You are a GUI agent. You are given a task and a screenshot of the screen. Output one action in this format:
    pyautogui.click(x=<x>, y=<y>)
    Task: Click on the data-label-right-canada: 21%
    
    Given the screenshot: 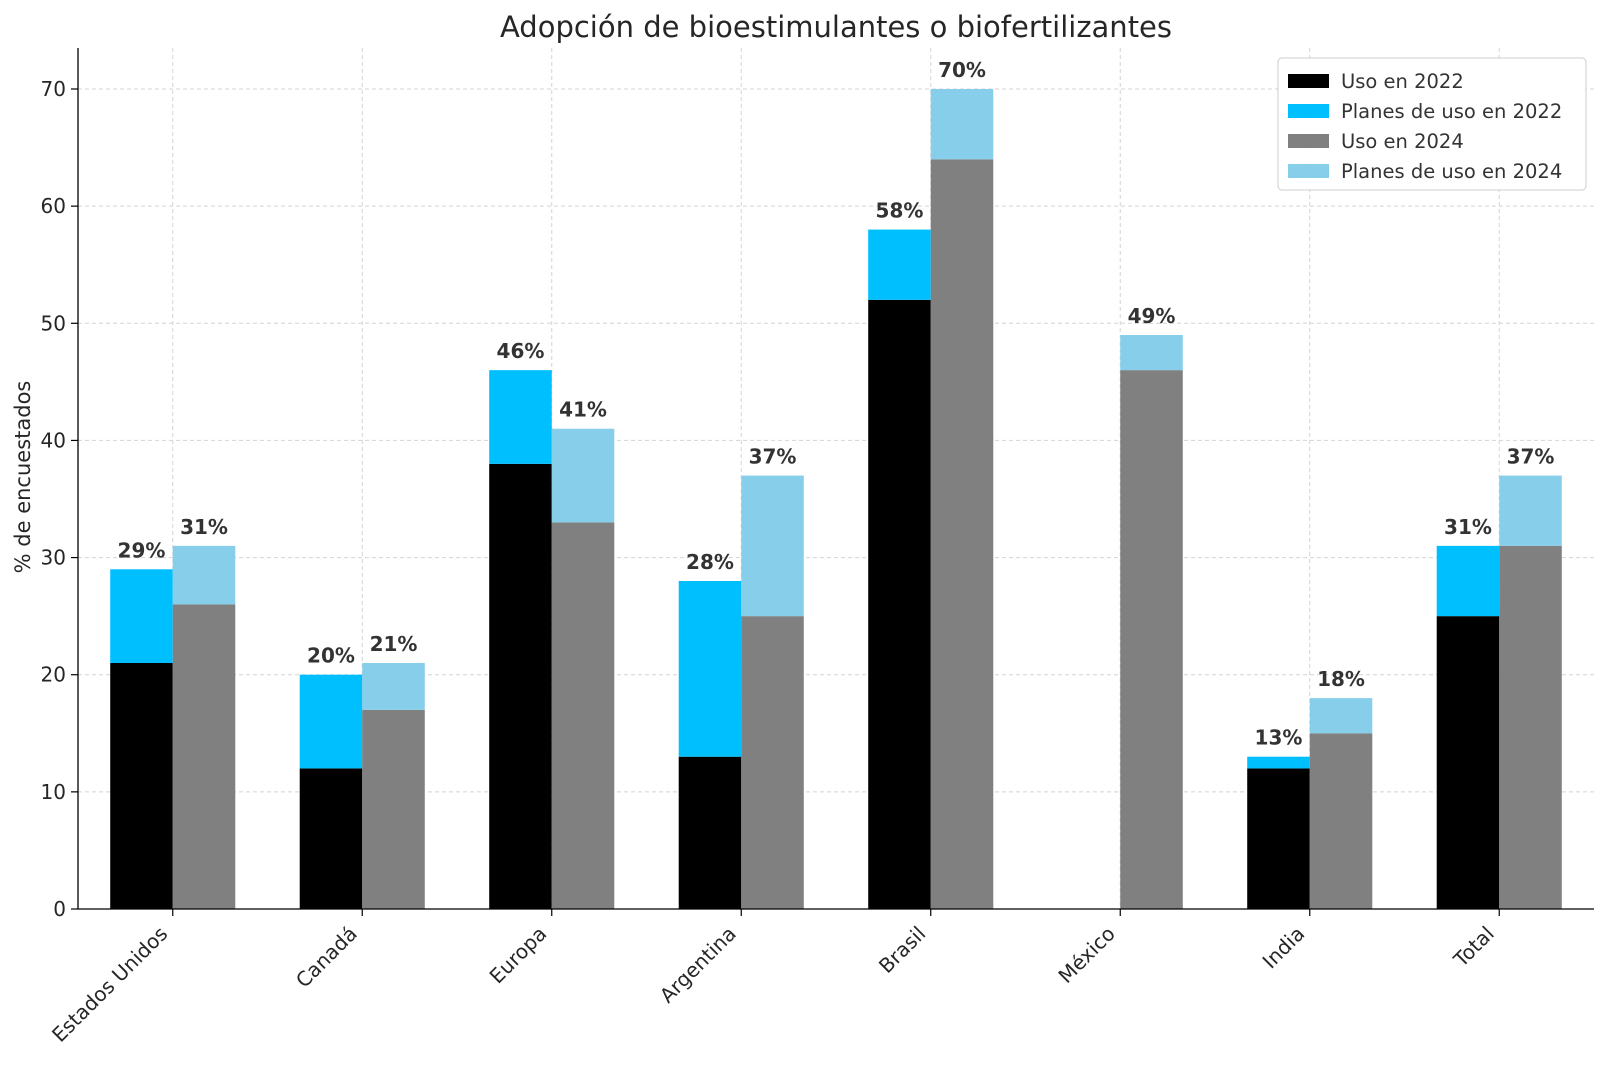 What is the action you would take?
    pyautogui.click(x=394, y=644)
    